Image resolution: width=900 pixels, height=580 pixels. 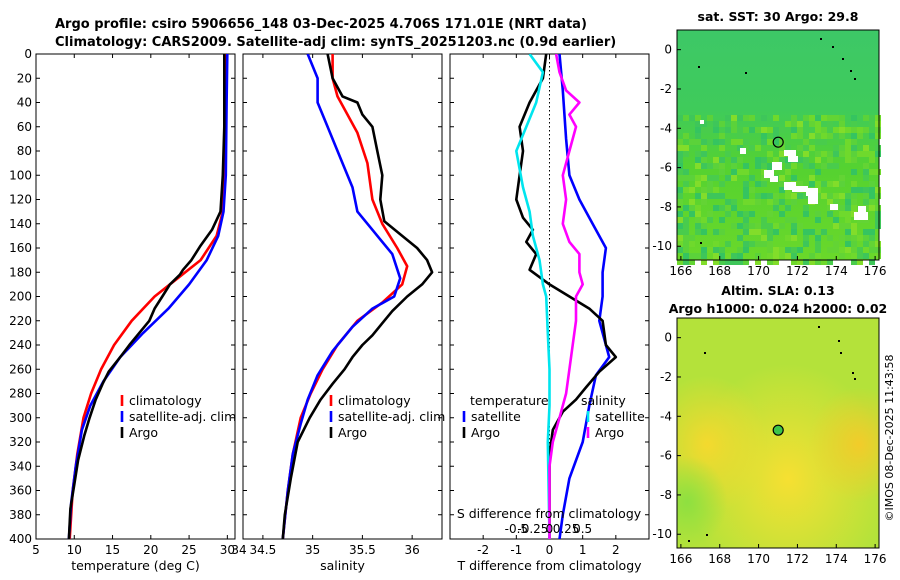 I want to click on difference-series-t-satellite, so click(x=584, y=296).